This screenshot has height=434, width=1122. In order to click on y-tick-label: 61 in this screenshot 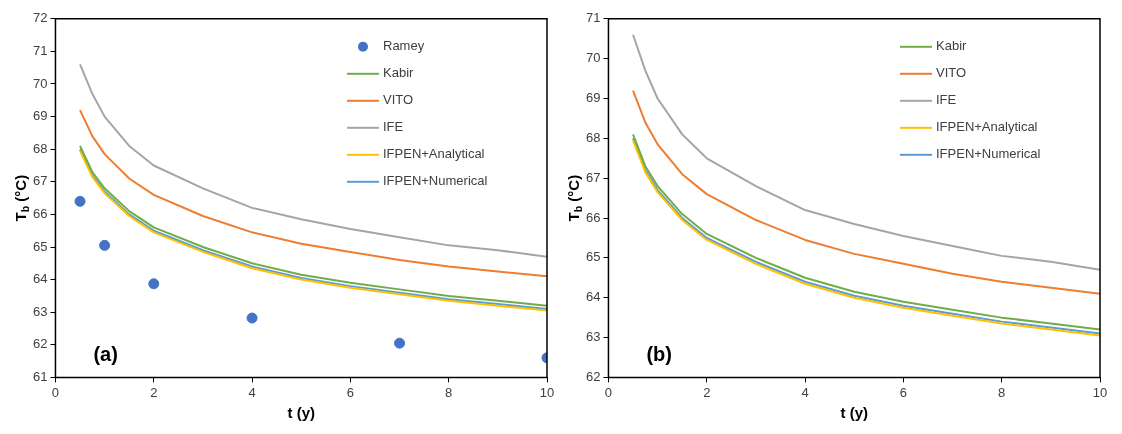, I will do `click(40, 376)`.